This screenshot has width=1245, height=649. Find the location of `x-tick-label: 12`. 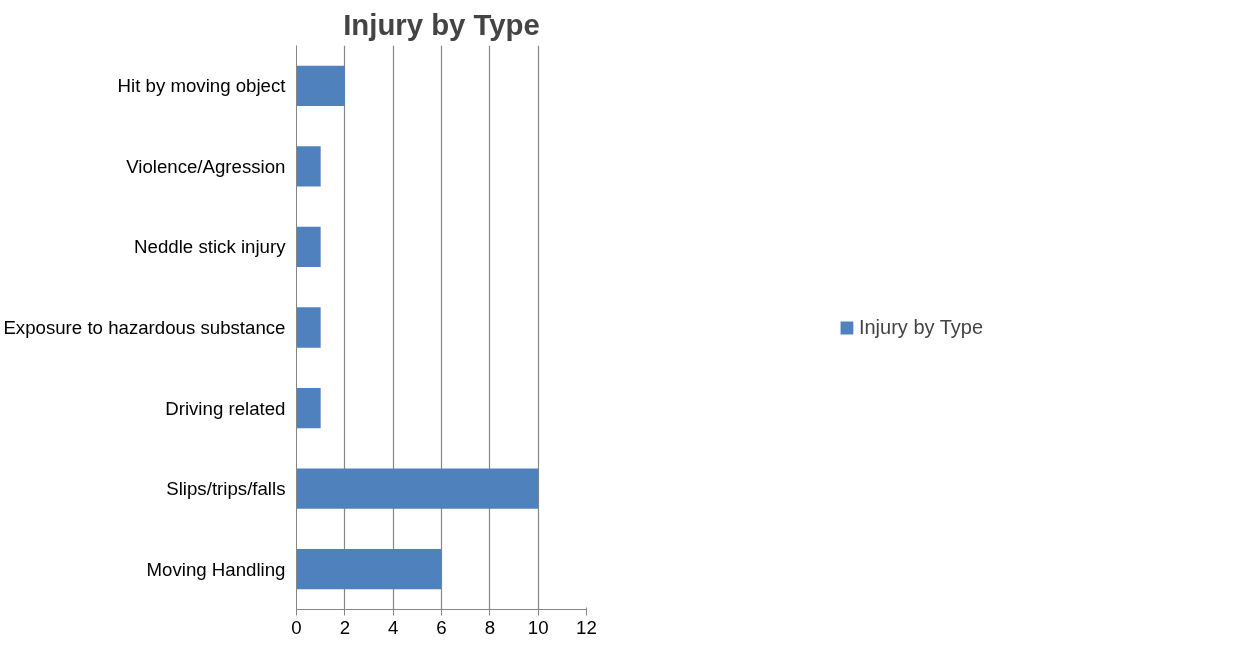

x-tick-label: 12 is located at coordinates (586, 627).